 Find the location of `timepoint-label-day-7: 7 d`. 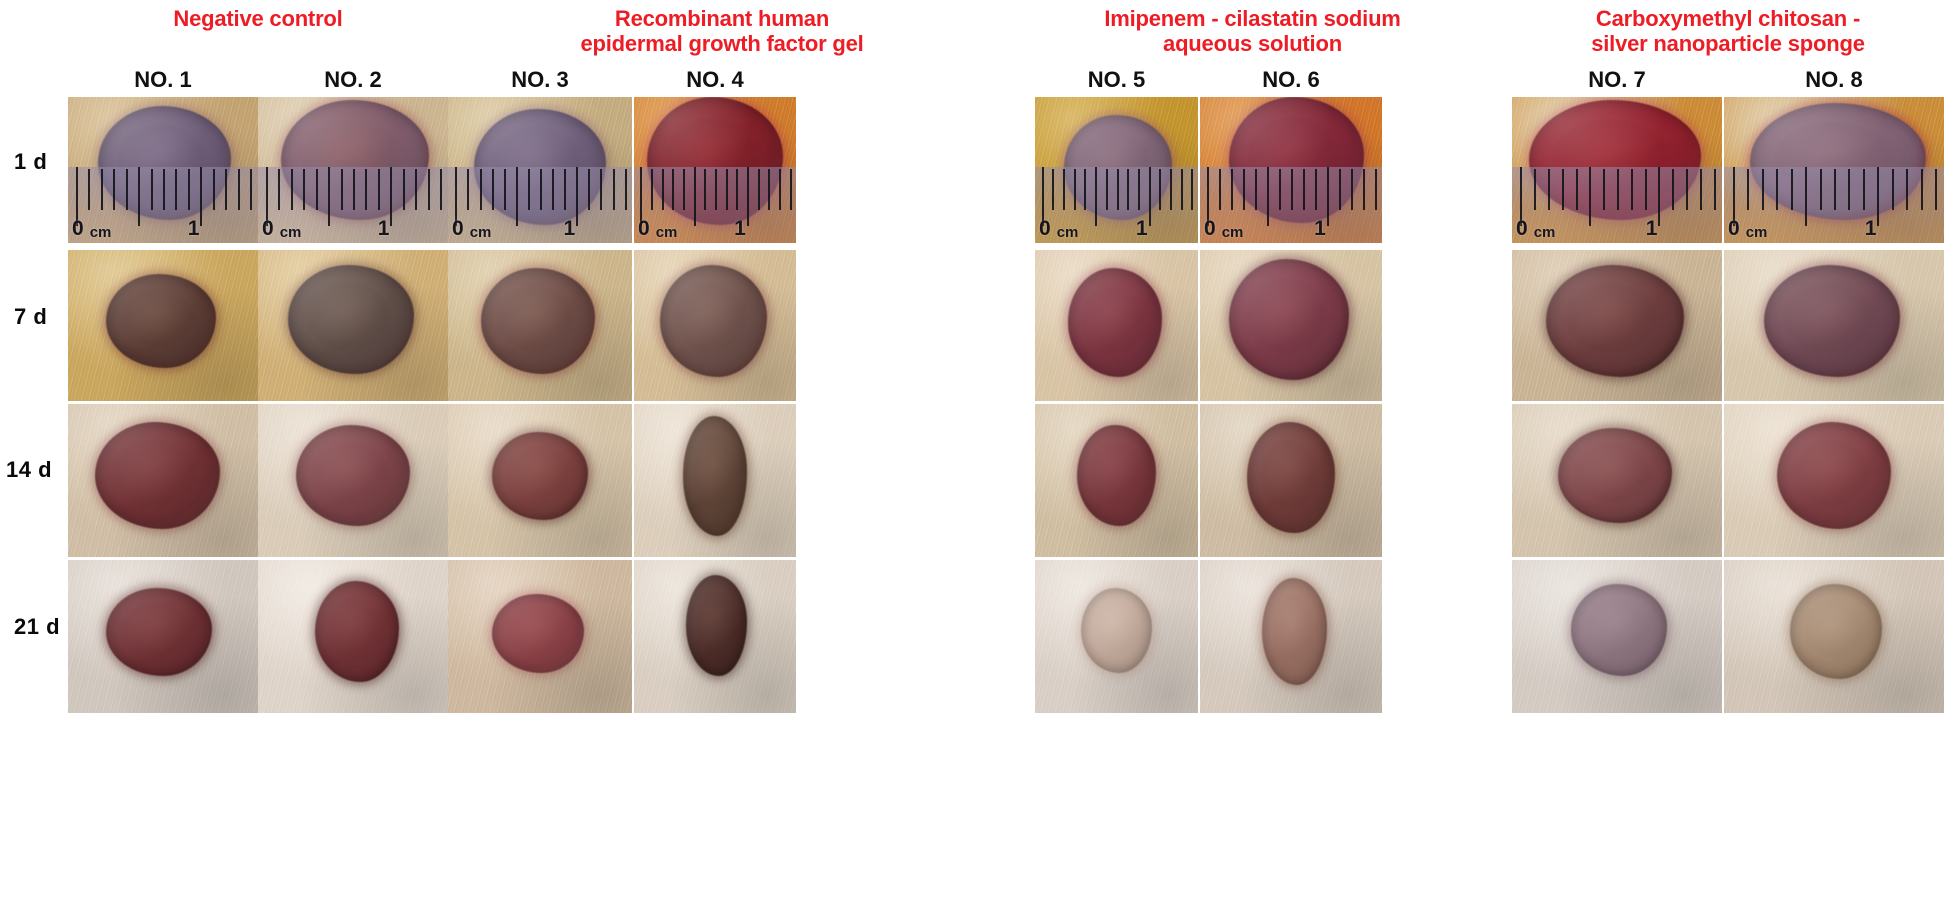

timepoint-label-day-7: 7 d is located at coordinates (31, 316).